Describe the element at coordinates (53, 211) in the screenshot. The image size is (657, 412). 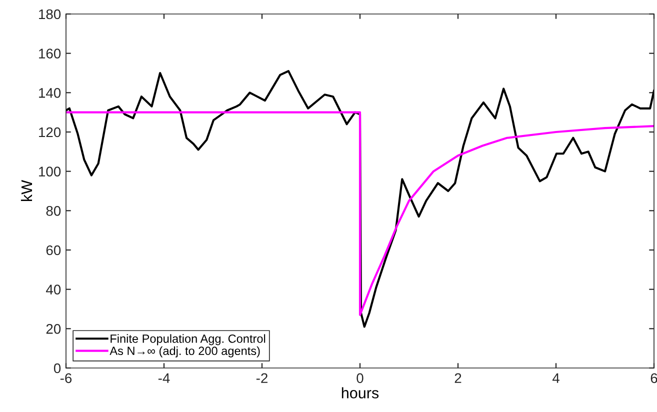
I see `y-tick-label: 80` at that location.